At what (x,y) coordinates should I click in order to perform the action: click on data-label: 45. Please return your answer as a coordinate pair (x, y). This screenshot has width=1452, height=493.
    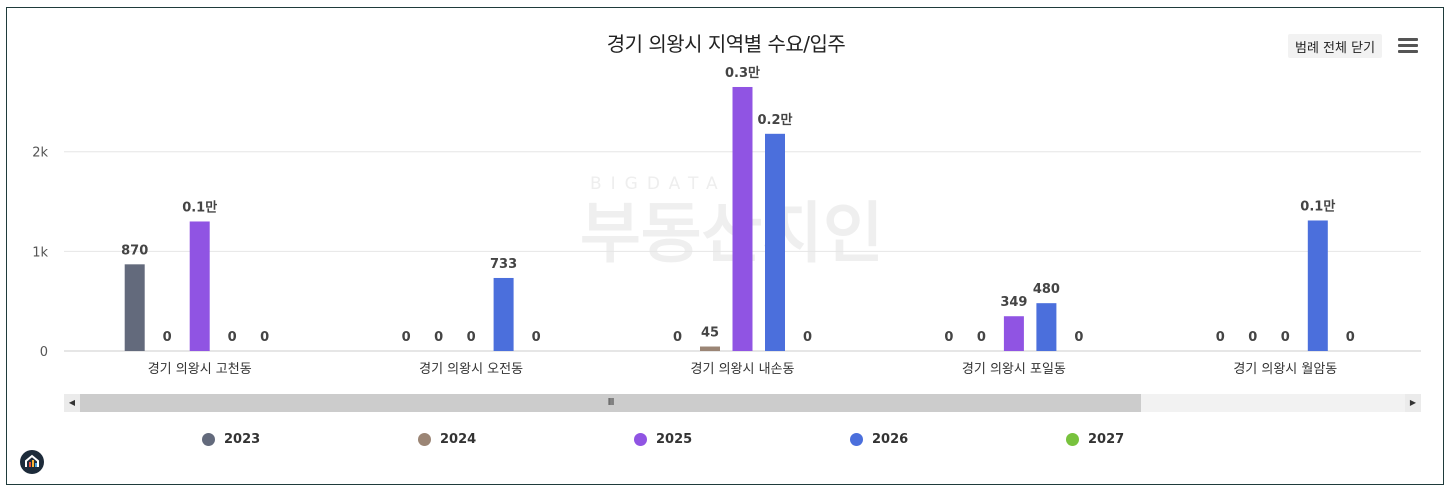
    Looking at the image, I should click on (710, 333).